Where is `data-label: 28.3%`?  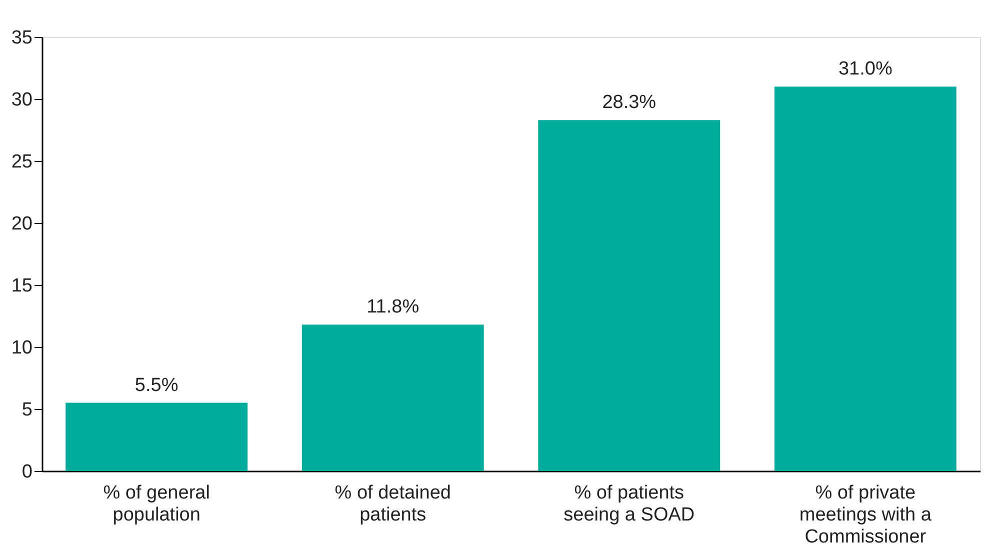 data-label: 28.3% is located at coordinates (629, 103).